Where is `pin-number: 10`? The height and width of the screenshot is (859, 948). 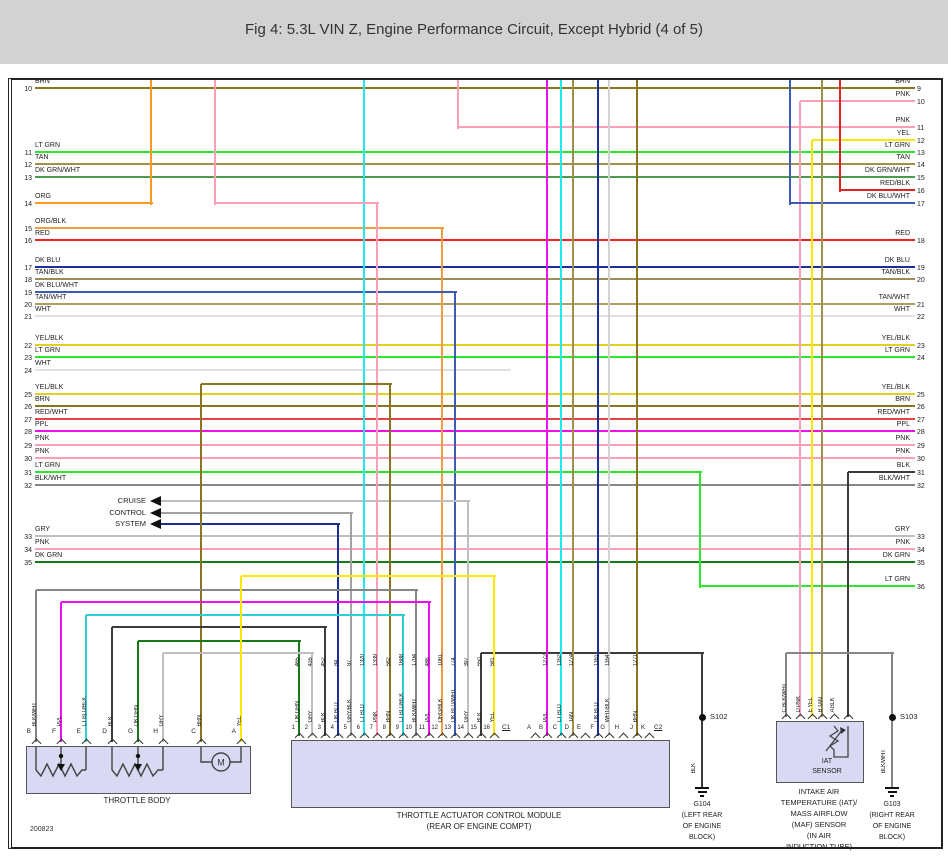
pin-number: 10 is located at coordinates (408, 728).